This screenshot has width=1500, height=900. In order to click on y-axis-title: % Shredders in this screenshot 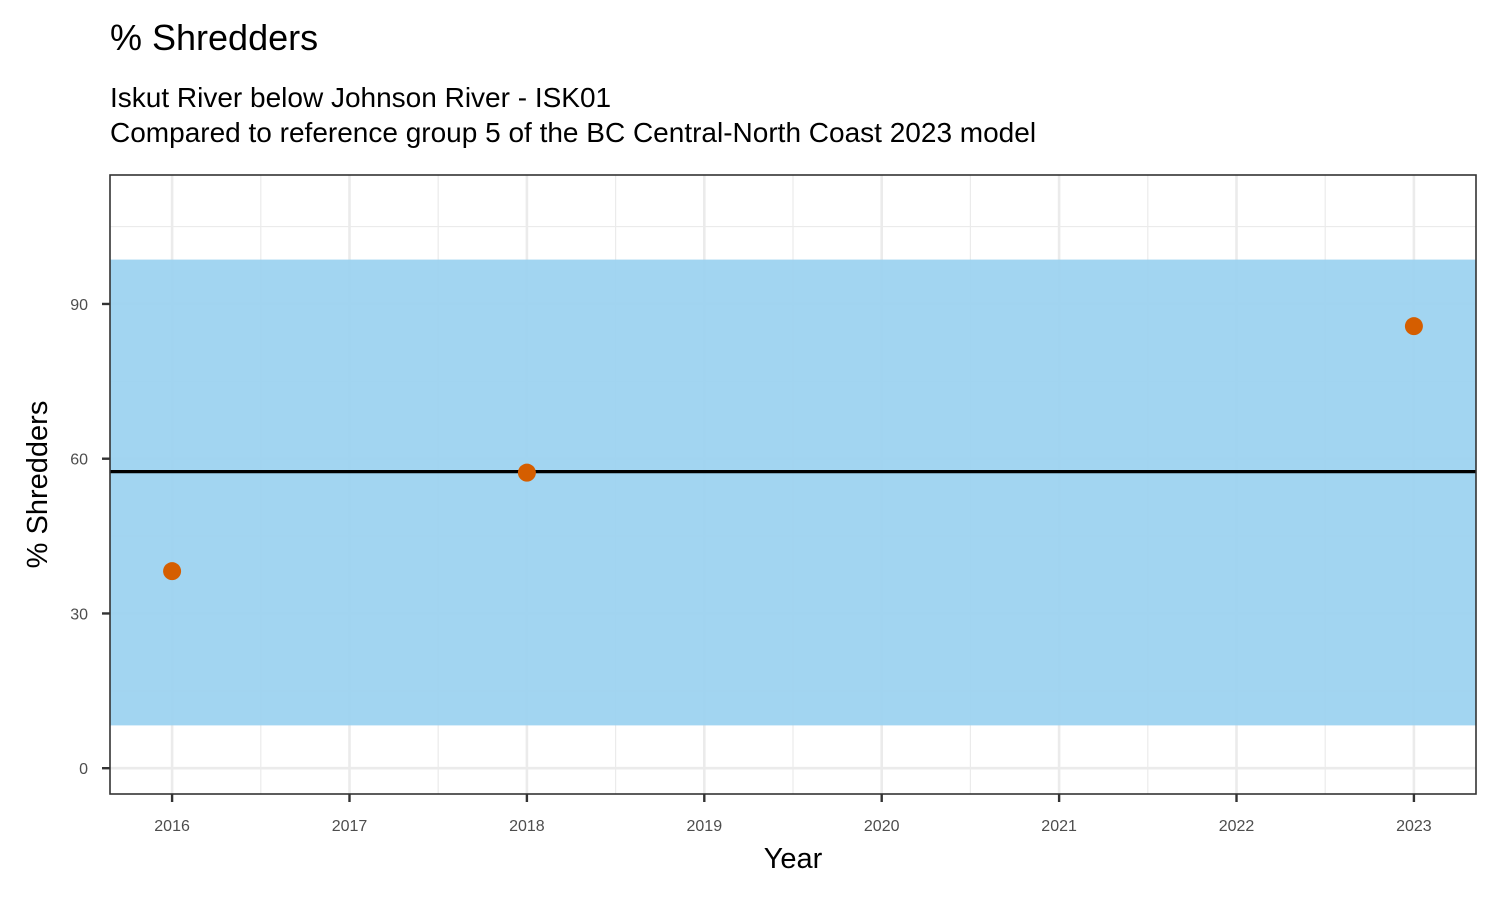, I will do `click(38, 485)`.